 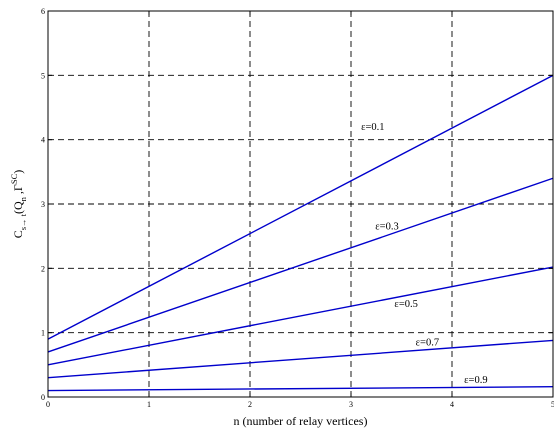 I want to click on series-label-2: ε=0.3, so click(x=386, y=227).